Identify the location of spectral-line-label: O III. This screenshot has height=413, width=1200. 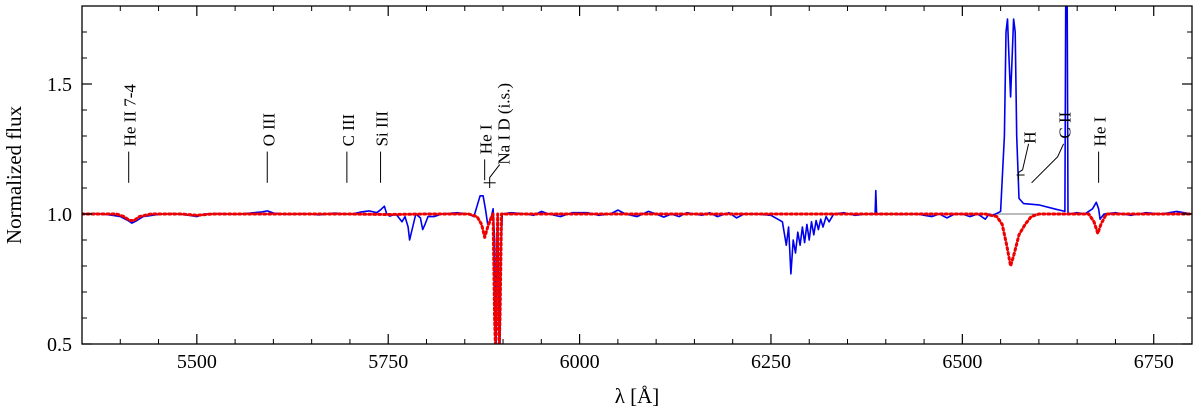
(268, 130).